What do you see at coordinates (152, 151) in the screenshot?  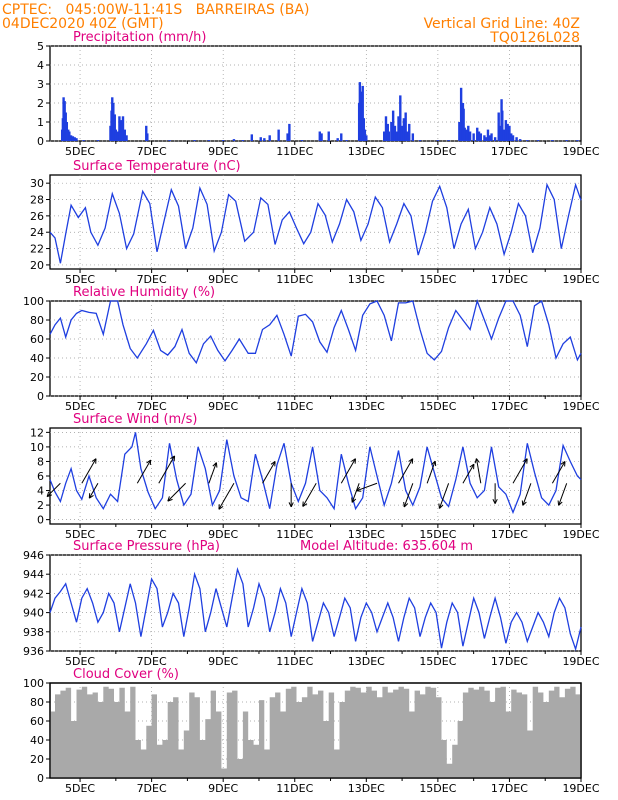 I see `precipitation-xtick-label: 7DEC` at bounding box center [152, 151].